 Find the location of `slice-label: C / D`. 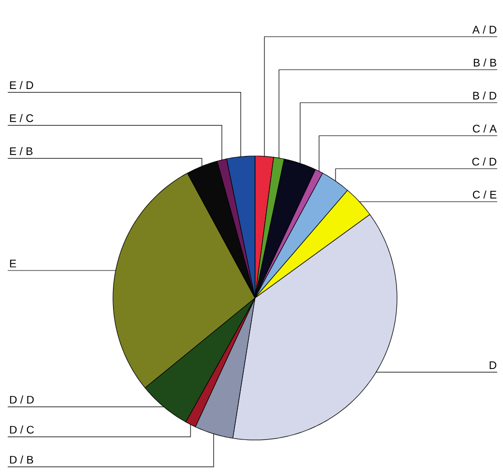

slice-label: C / D is located at coordinates (484, 161).